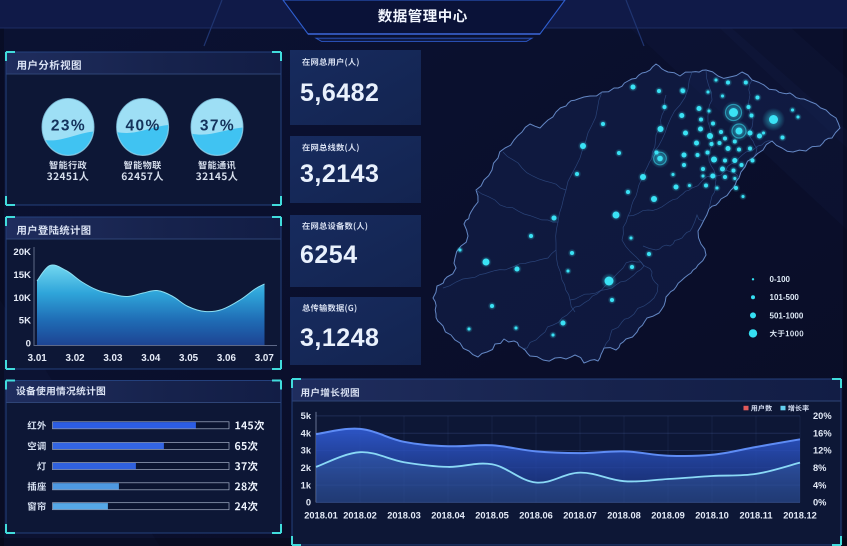  I want to click on svg-text: 0-100, so click(780, 279).